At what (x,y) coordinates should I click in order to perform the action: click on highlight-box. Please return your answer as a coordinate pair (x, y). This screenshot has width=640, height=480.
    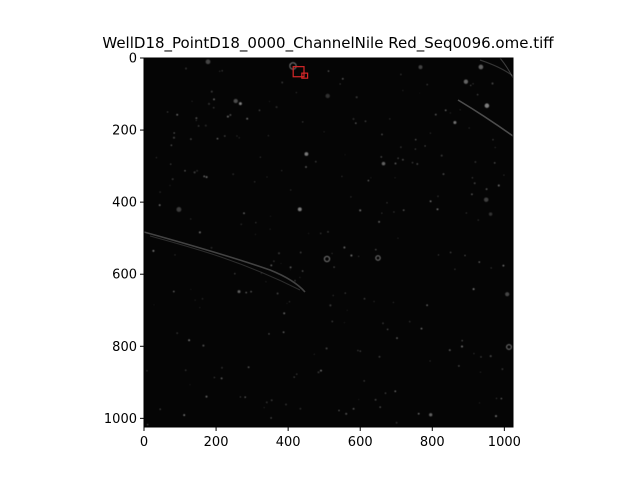
    Looking at the image, I should click on (305, 75).